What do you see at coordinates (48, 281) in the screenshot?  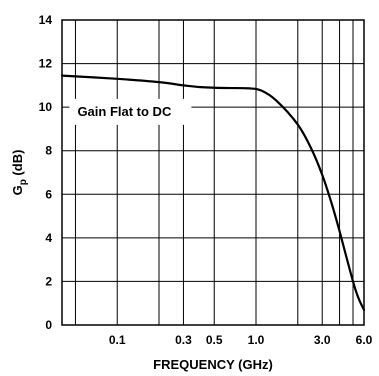 I see `y-tick-label: 2` at bounding box center [48, 281].